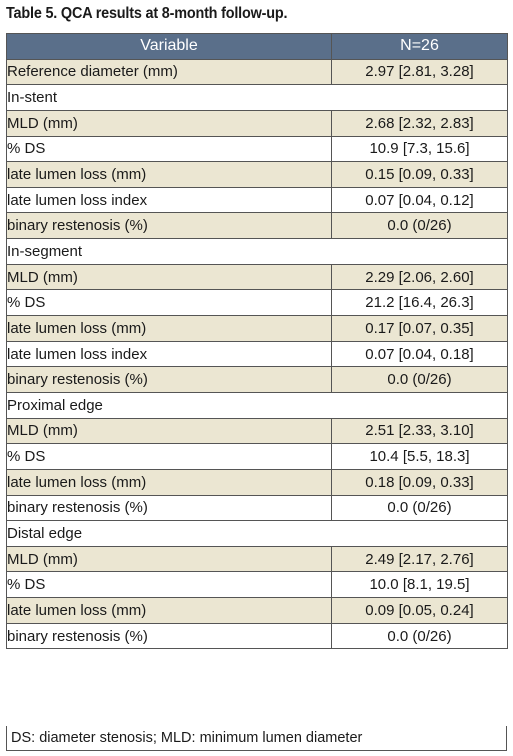 The image size is (513, 756). I want to click on table-row: MLD (mm) 2.29 [2.06, 2.60], so click(257, 277).